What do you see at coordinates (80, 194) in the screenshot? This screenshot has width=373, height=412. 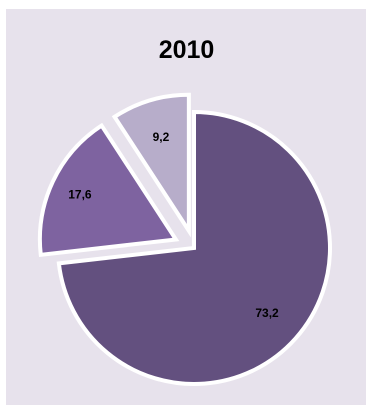 I see `slice-label-1: 17,6` at bounding box center [80, 194].